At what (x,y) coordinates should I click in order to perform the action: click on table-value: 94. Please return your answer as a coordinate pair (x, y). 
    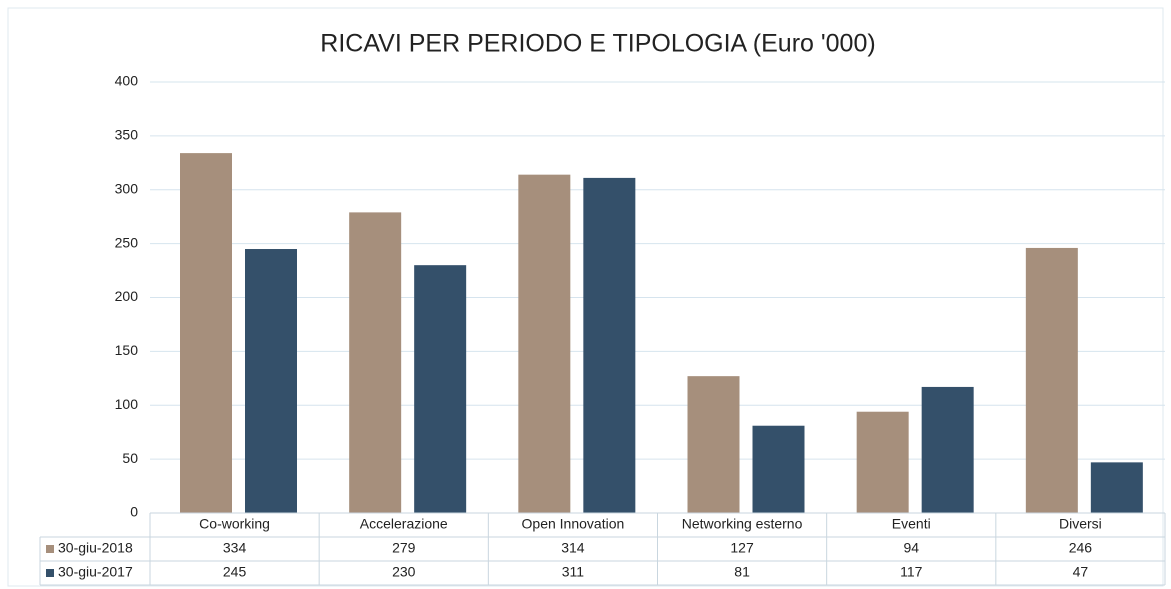
    Looking at the image, I should click on (911, 548).